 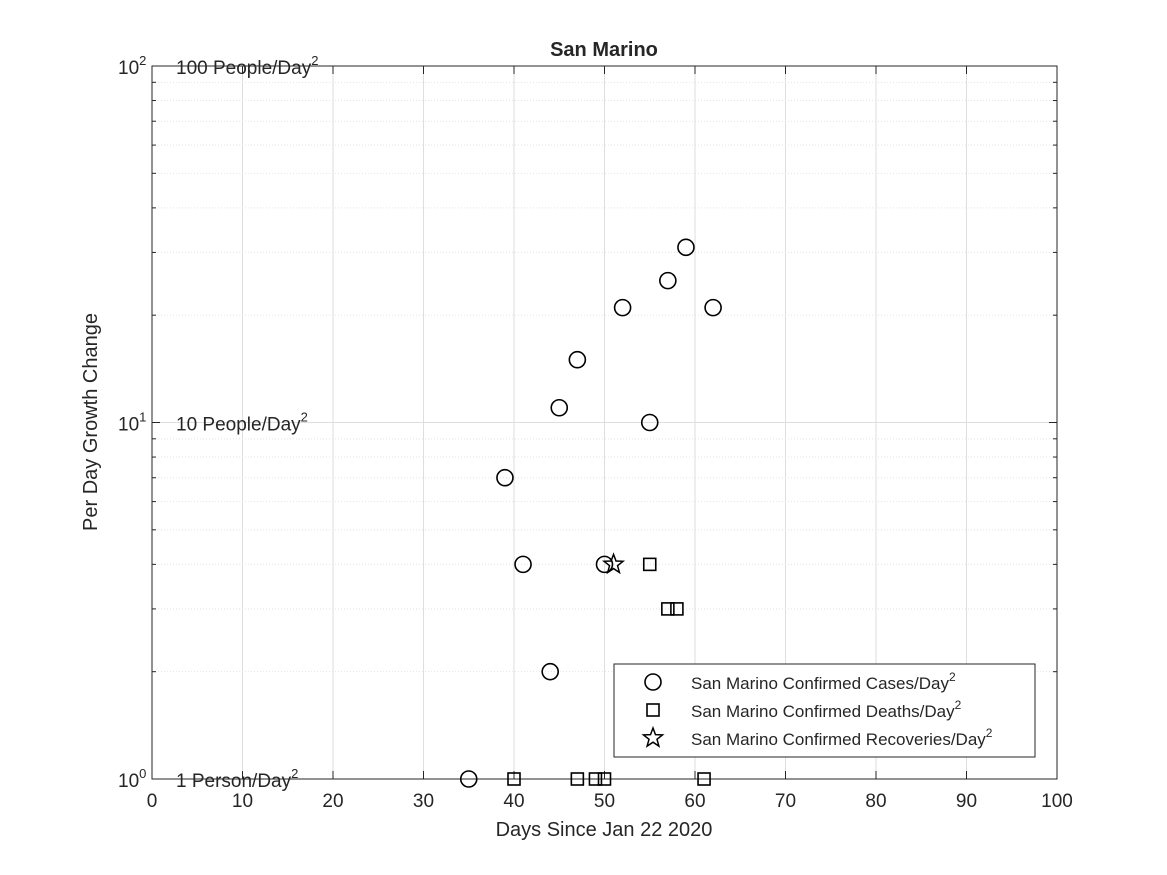 What do you see at coordinates (653, 710) in the screenshot?
I see `legend-square-icon` at bounding box center [653, 710].